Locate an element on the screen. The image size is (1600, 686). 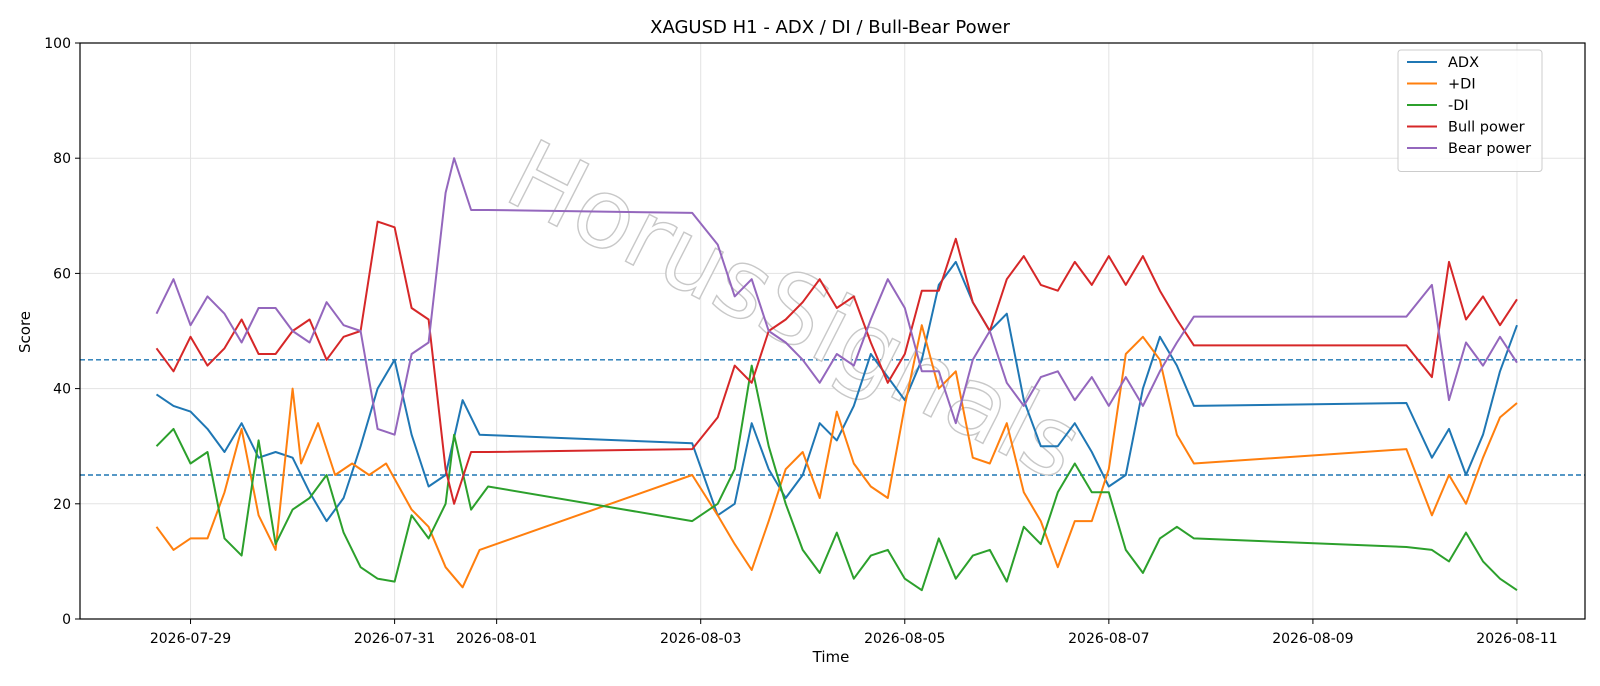
x-tick-label: 2026-08-03 is located at coordinates (700, 639).